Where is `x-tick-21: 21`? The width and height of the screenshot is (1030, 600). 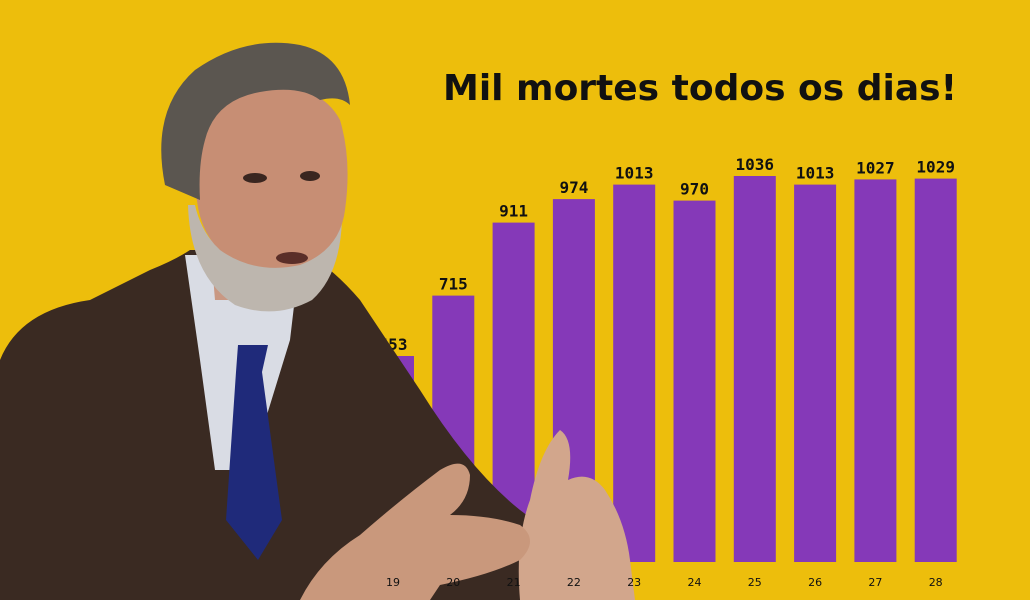
x-tick-21: 21 is located at coordinates (514, 582).